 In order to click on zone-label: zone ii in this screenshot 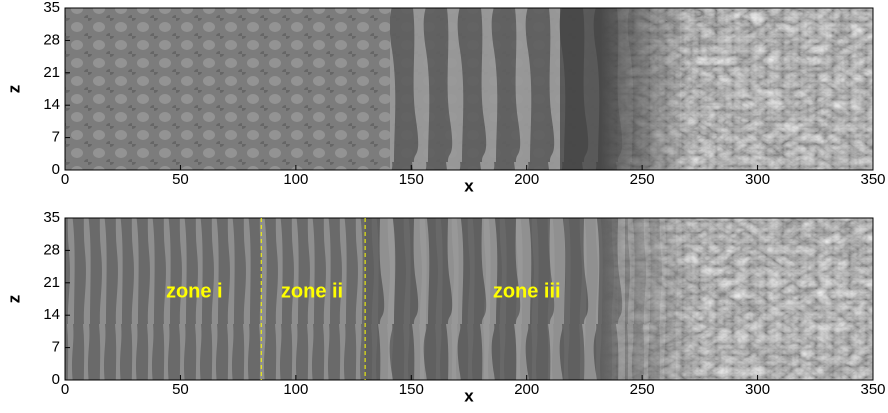, I will do `click(312, 291)`.